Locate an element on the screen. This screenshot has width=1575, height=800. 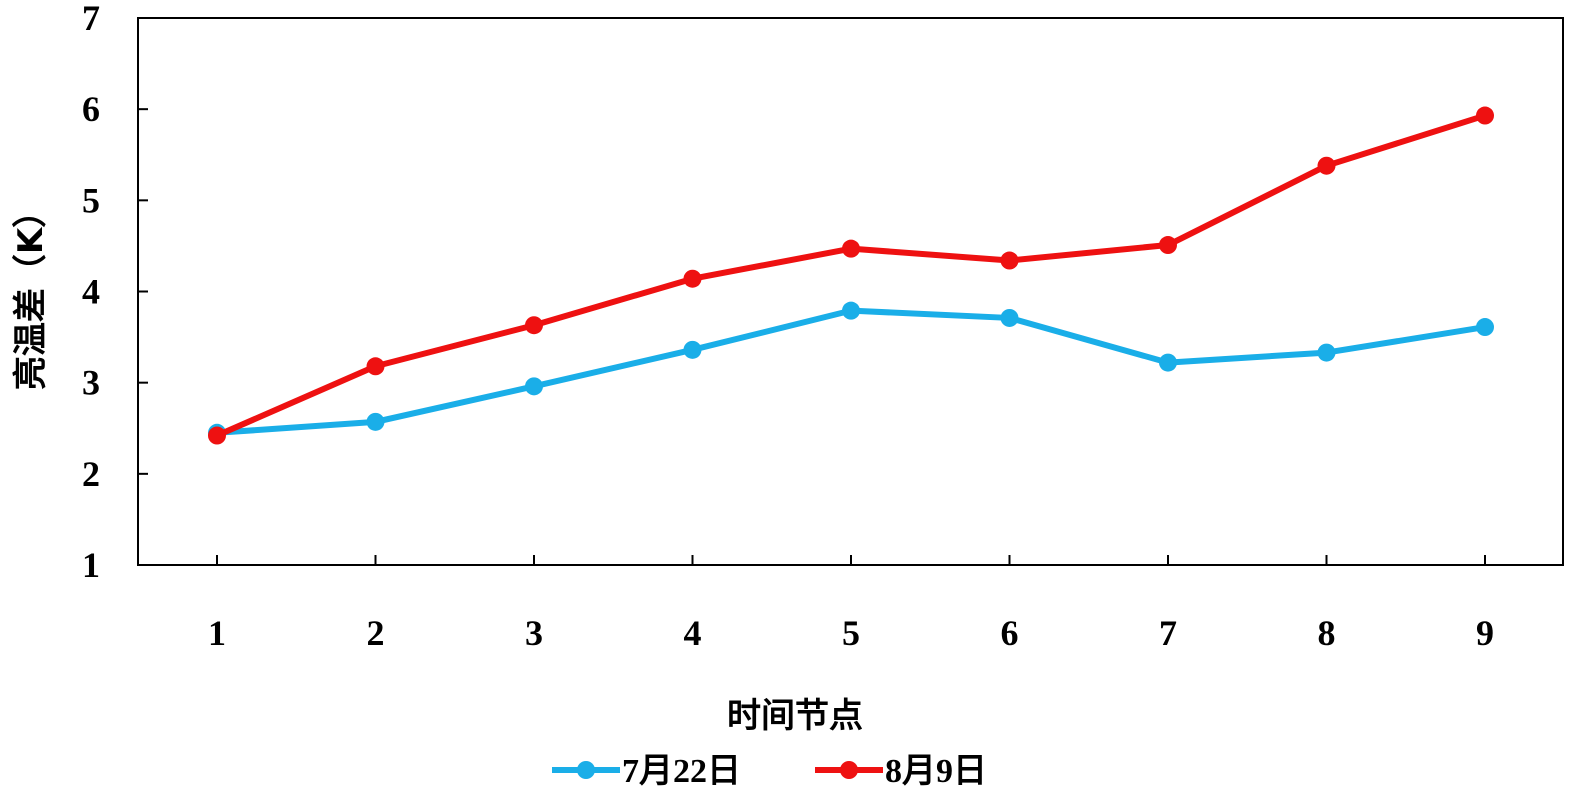
x-tick-label: 7 is located at coordinates (1168, 633).